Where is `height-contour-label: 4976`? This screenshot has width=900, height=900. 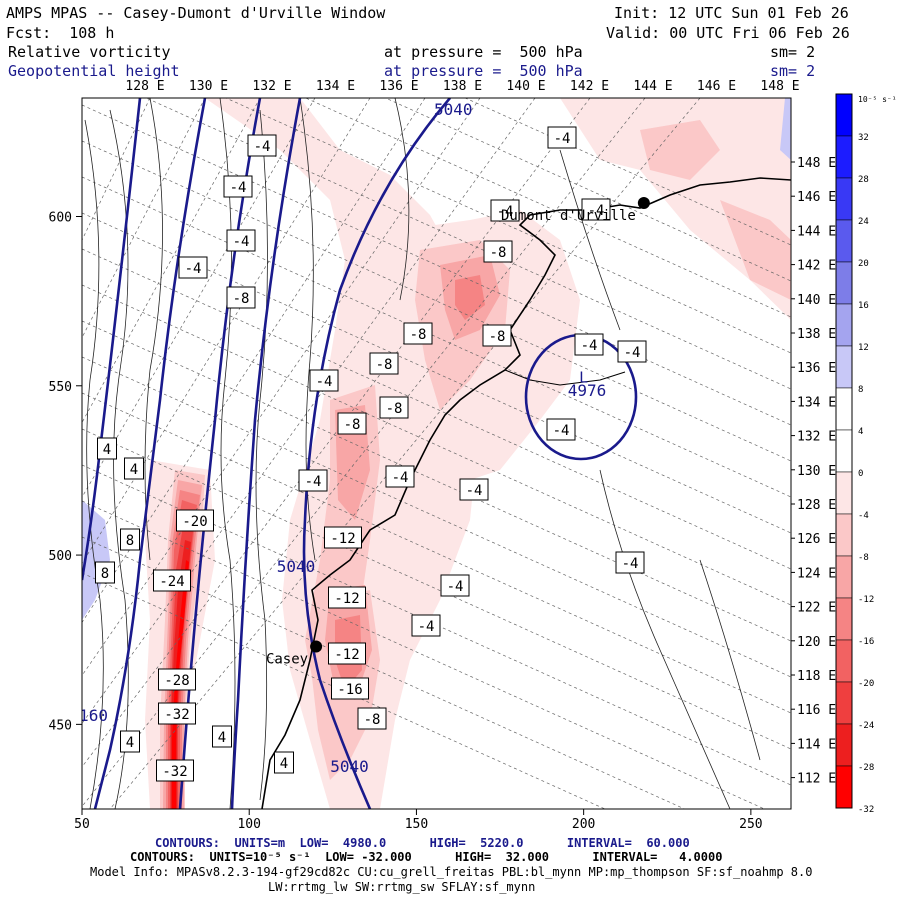 height-contour-label: 4976 is located at coordinates (587, 390).